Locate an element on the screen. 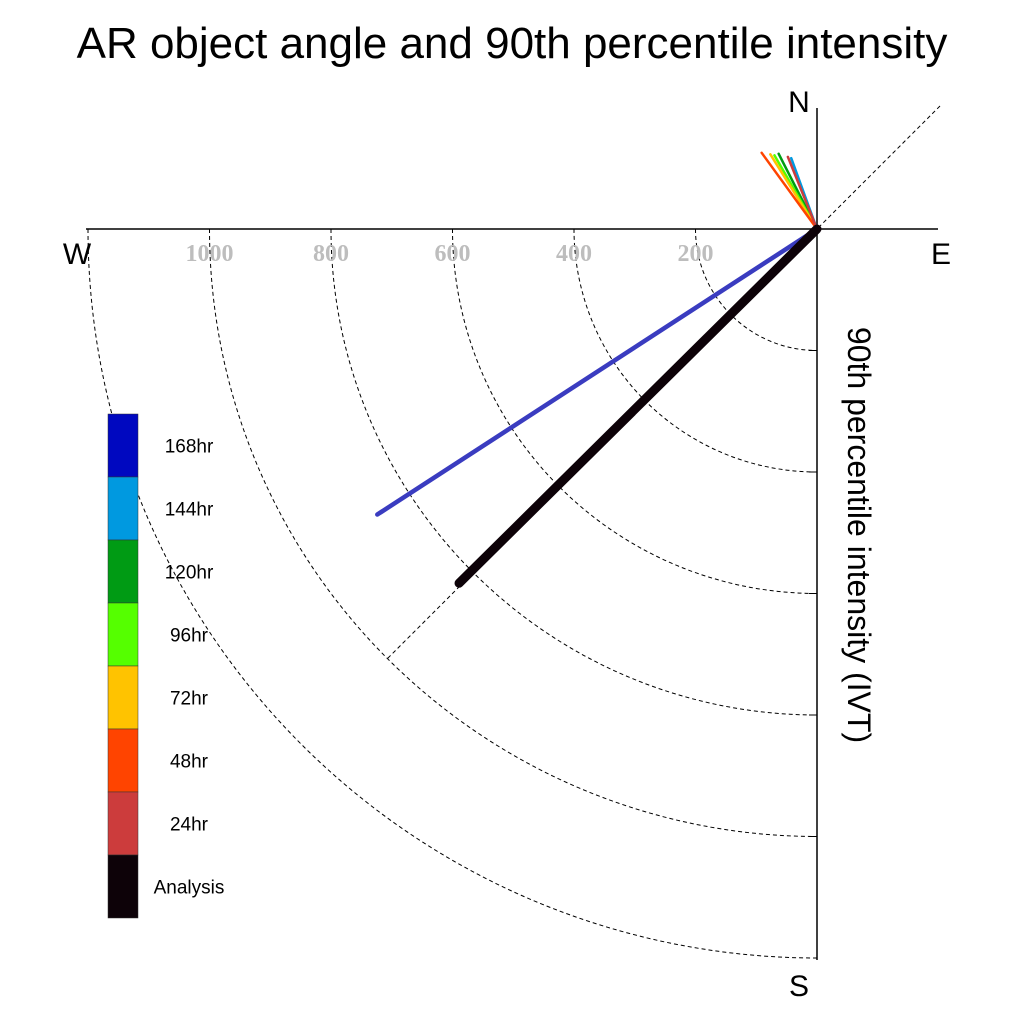 The height and width of the screenshot is (1024, 1024). vector-168hr is located at coordinates (597, 371).